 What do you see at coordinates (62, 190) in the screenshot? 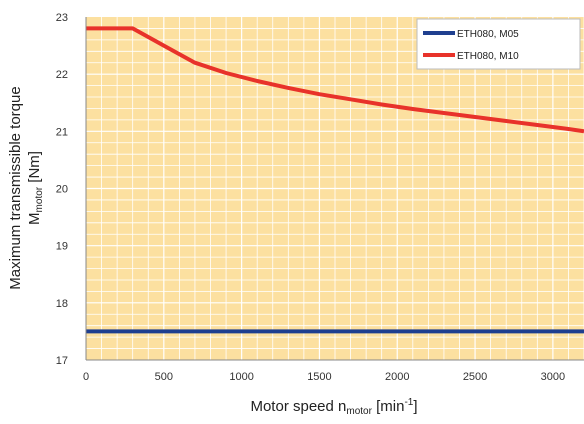
I see `y-tick-label: 20` at bounding box center [62, 190].